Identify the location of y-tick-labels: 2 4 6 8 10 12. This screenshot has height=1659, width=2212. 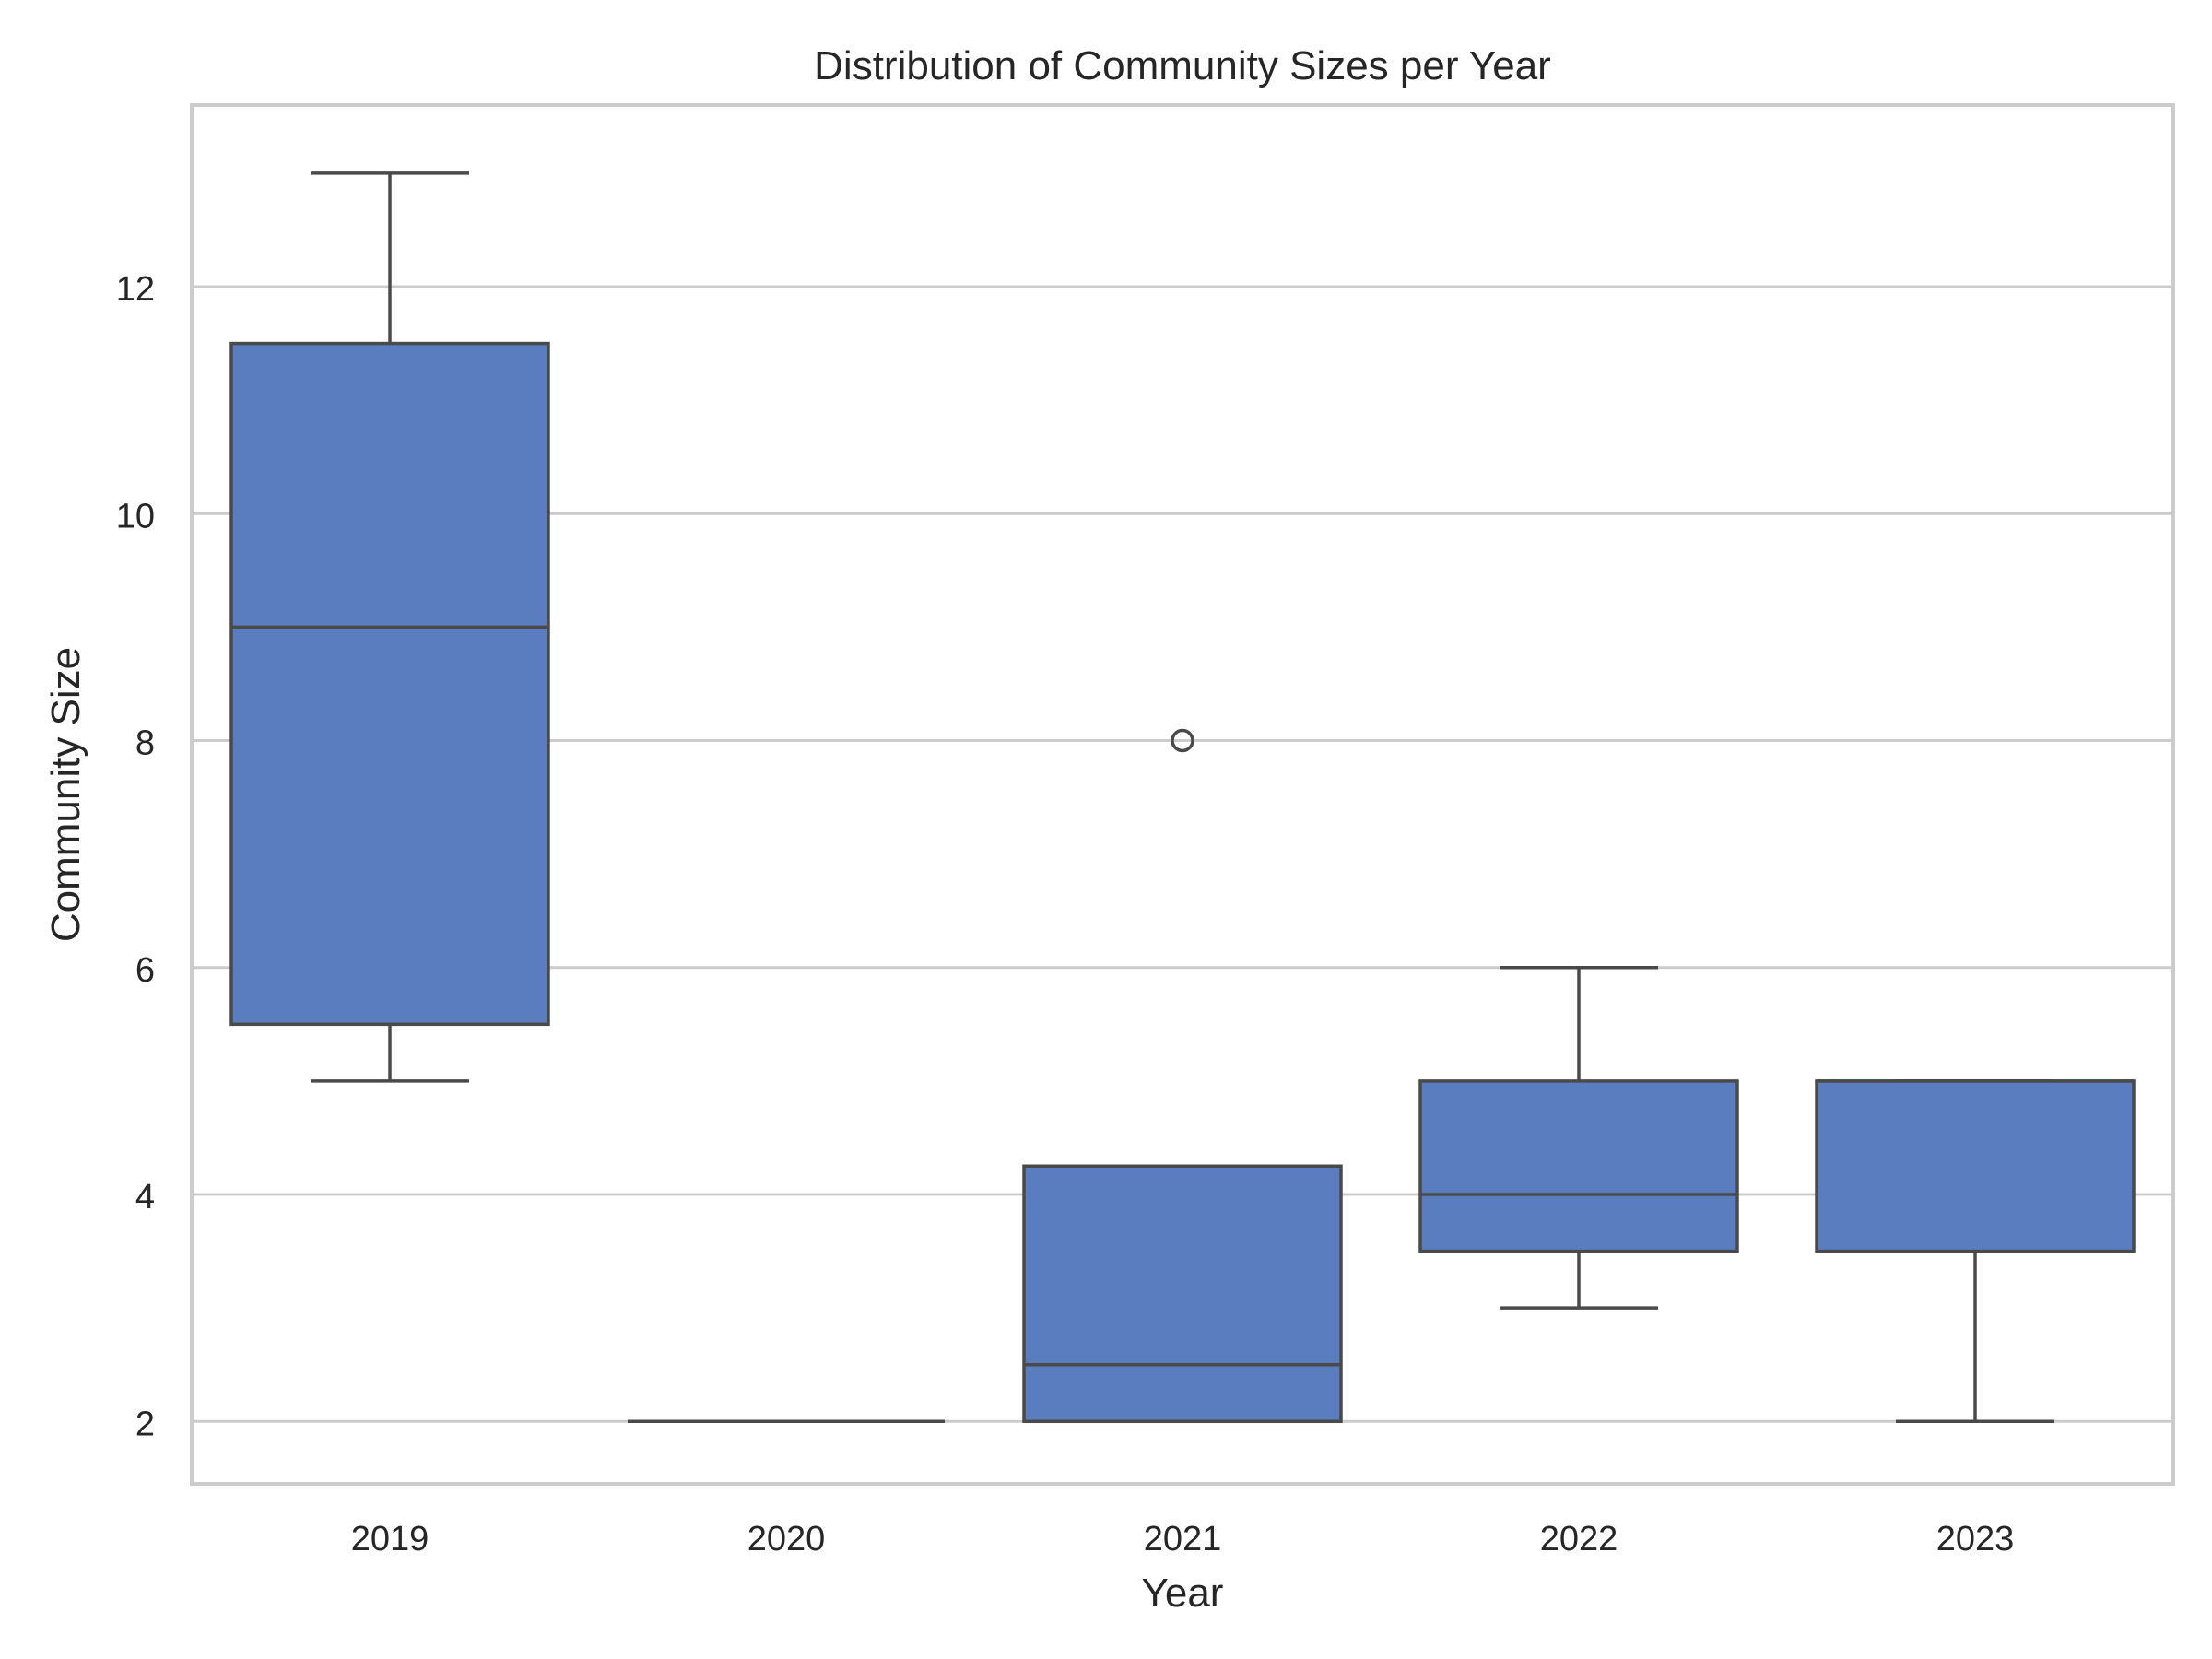
(135, 856).